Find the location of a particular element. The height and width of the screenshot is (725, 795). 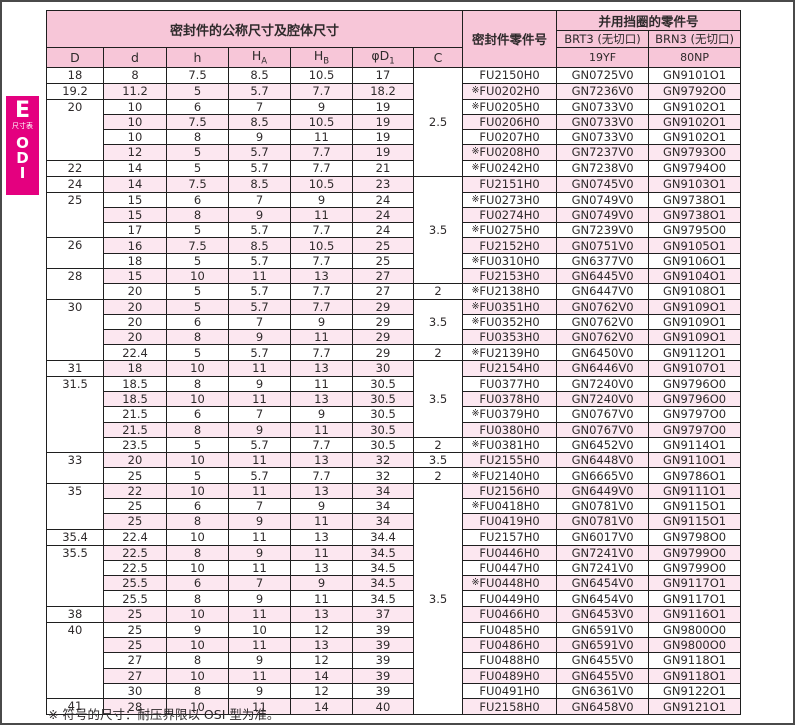

cell-brn3-part-no: GN9800O0 is located at coordinates (695, 629).